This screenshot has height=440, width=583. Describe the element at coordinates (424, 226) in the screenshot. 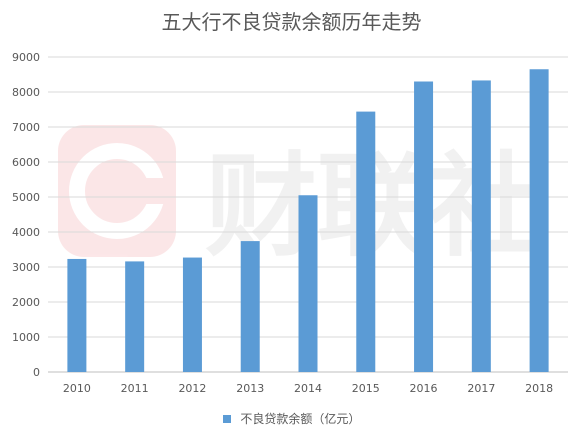

I see `bar-2016` at that location.